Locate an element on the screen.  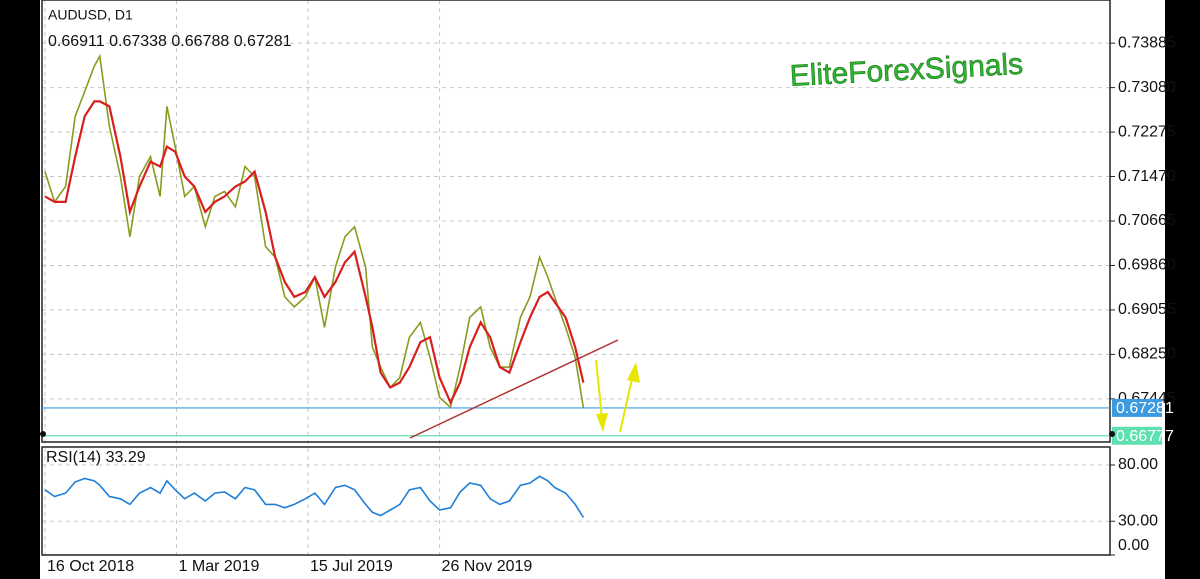
level-label: 0.67281 is located at coordinates (1145, 408).